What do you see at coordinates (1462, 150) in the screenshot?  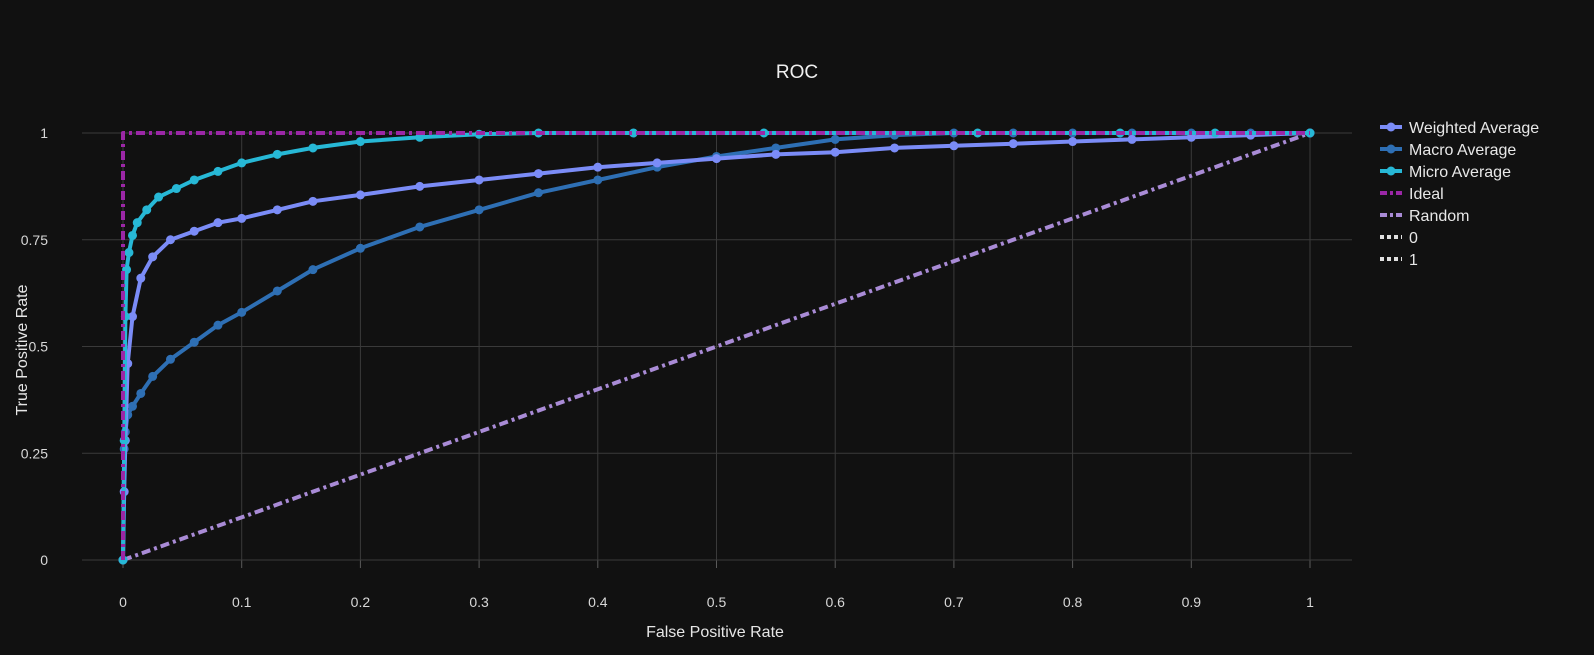 I see `legend-label: Macro Average` at bounding box center [1462, 150].